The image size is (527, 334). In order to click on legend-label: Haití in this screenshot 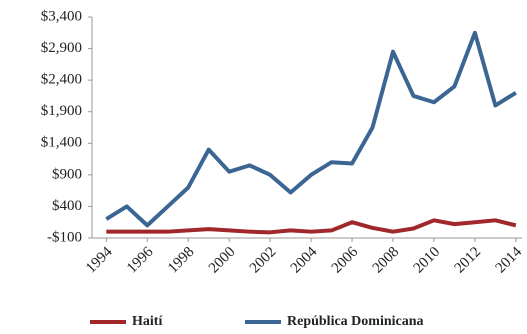, I will do `click(147, 321)`.